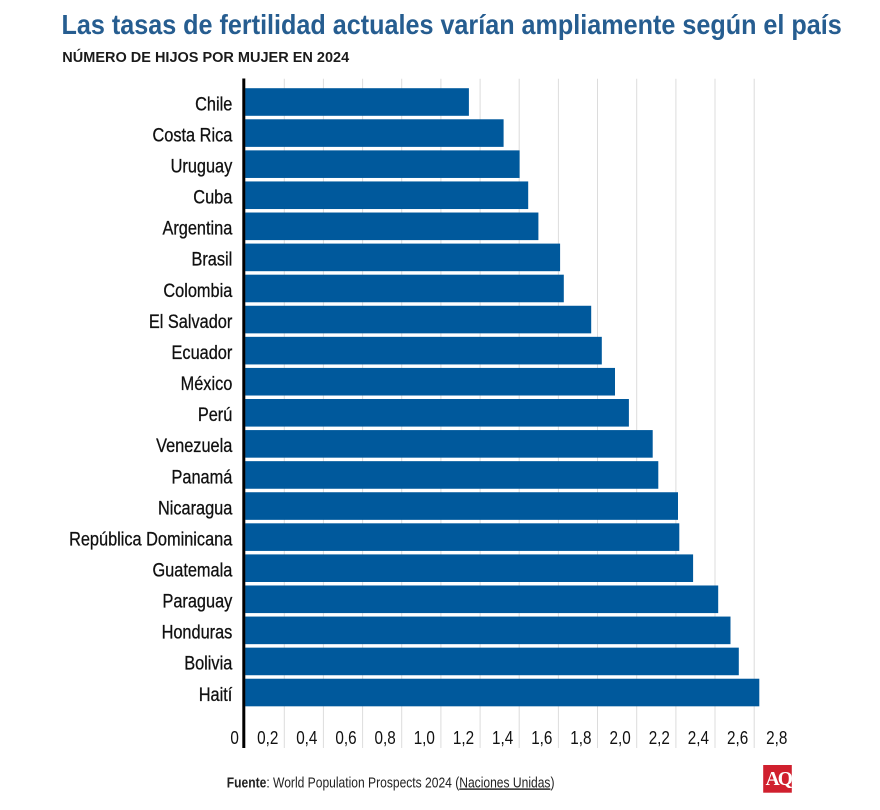 The width and height of the screenshot is (880, 810). What do you see at coordinates (234, 737) in the screenshot?
I see `svg-text: 0` at bounding box center [234, 737].